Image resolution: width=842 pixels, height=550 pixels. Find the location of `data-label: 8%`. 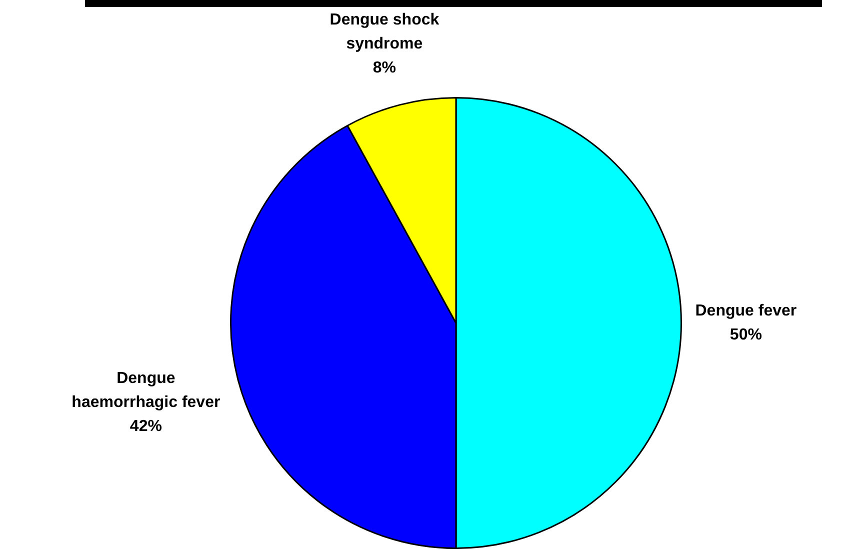

data-label: 8% is located at coordinates (384, 68).